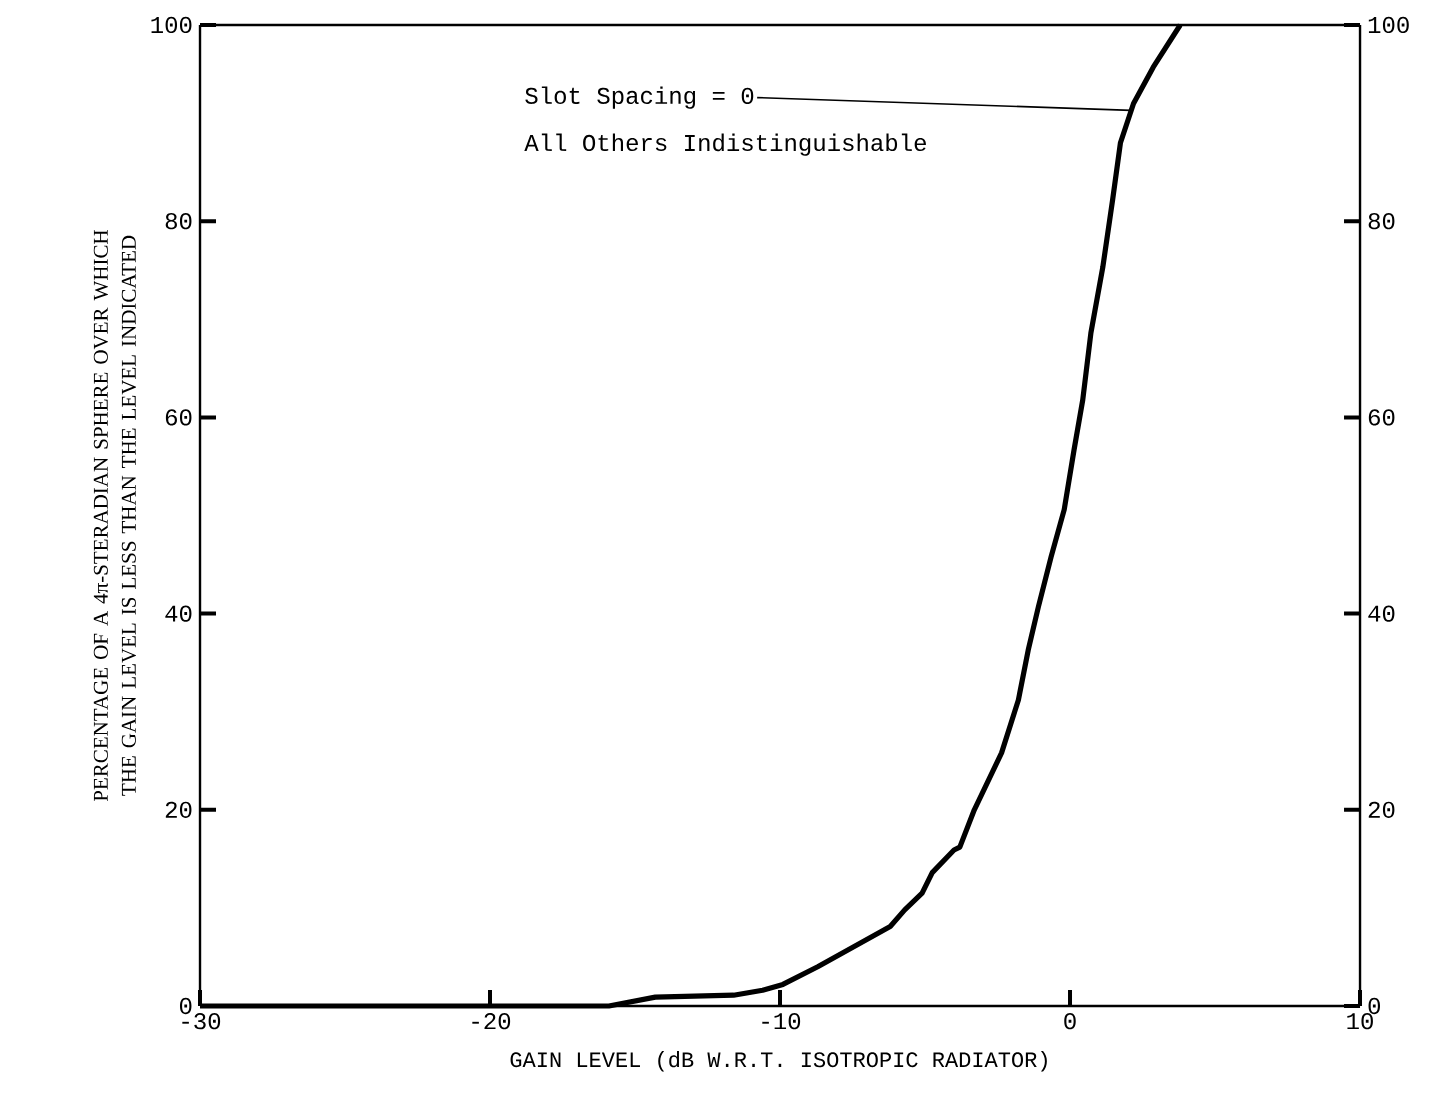  I want to click on x-tick-label: -20, so click(491, 1021).